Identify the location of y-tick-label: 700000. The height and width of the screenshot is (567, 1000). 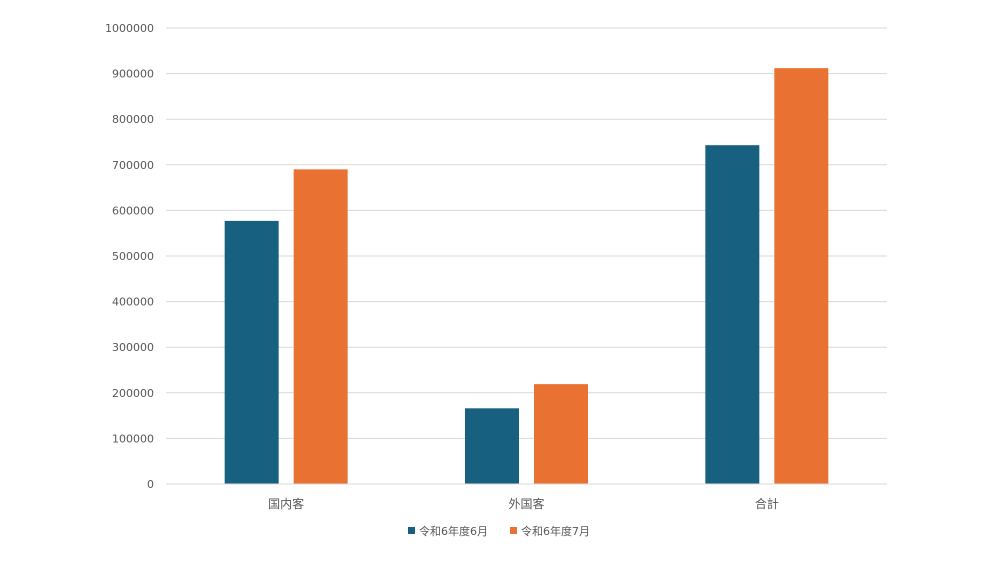
(133, 165).